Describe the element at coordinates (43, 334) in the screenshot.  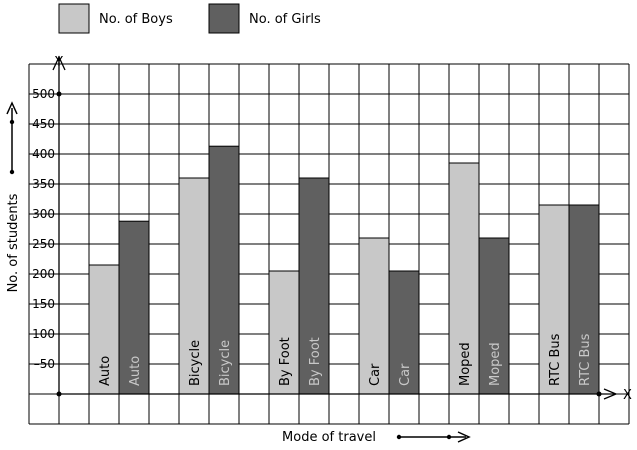
I see `y-tick-label: 100` at that location.